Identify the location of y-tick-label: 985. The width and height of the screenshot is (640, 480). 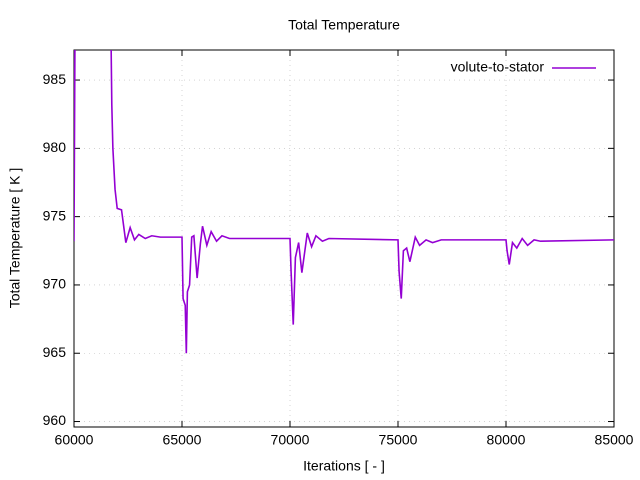
(55, 79).